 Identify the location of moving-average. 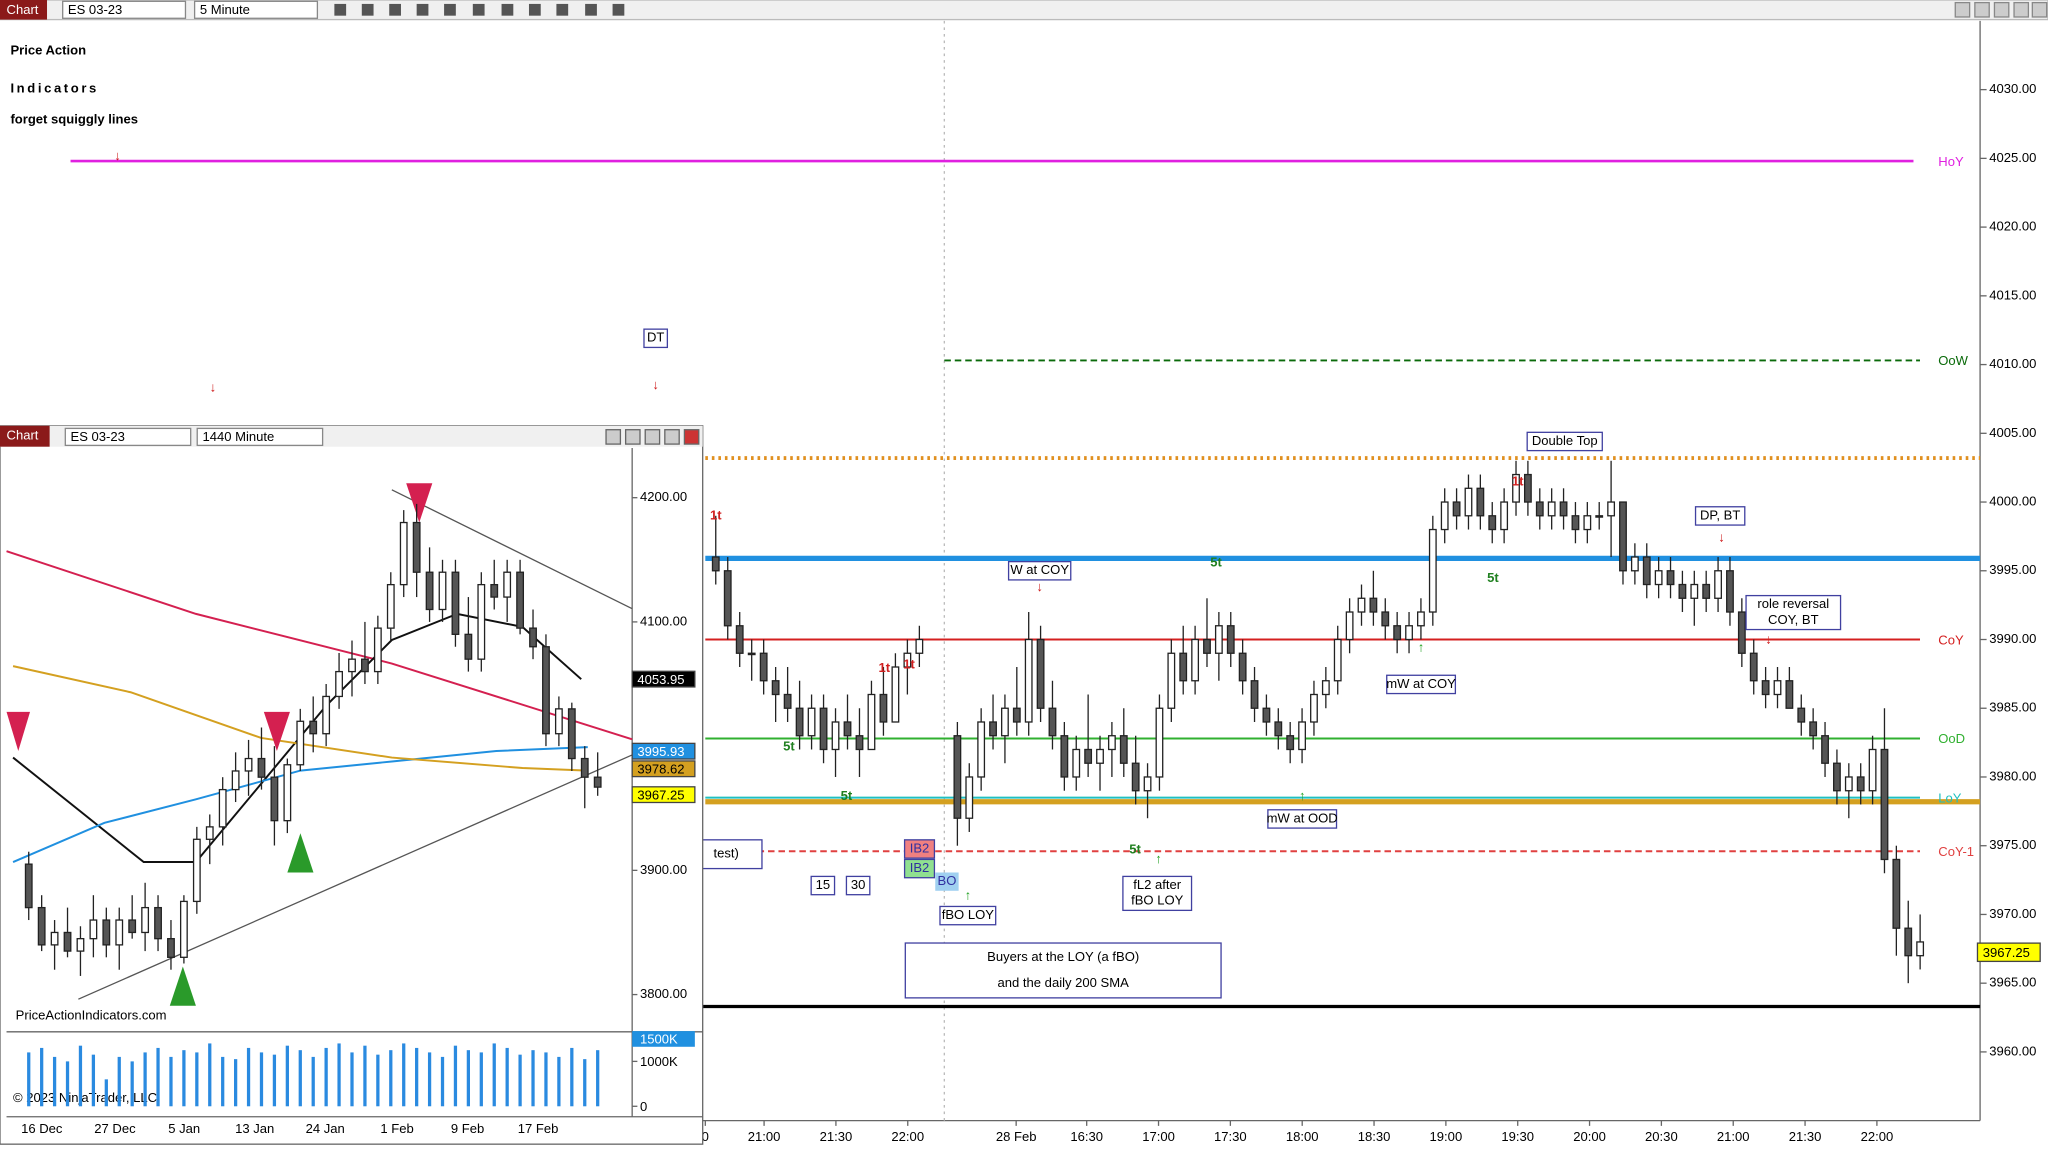
(297, 738).